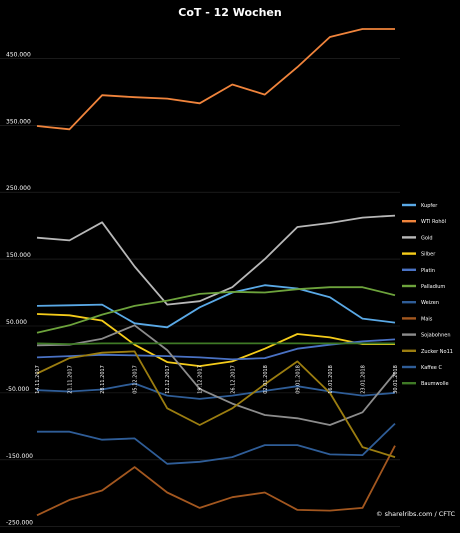  I want to click on y-tick-label: 250.000, so click(18, 188).